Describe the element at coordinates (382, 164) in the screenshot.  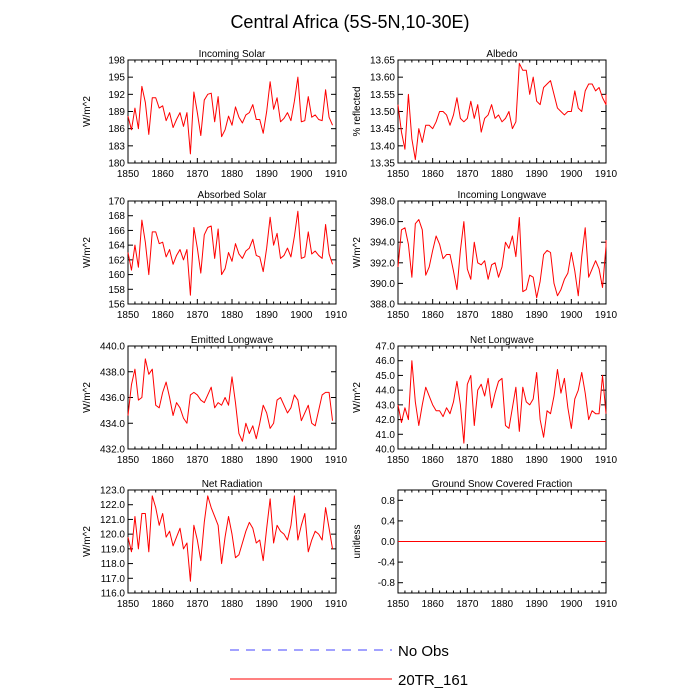
I see `y-tick-label: 13.35` at that location.